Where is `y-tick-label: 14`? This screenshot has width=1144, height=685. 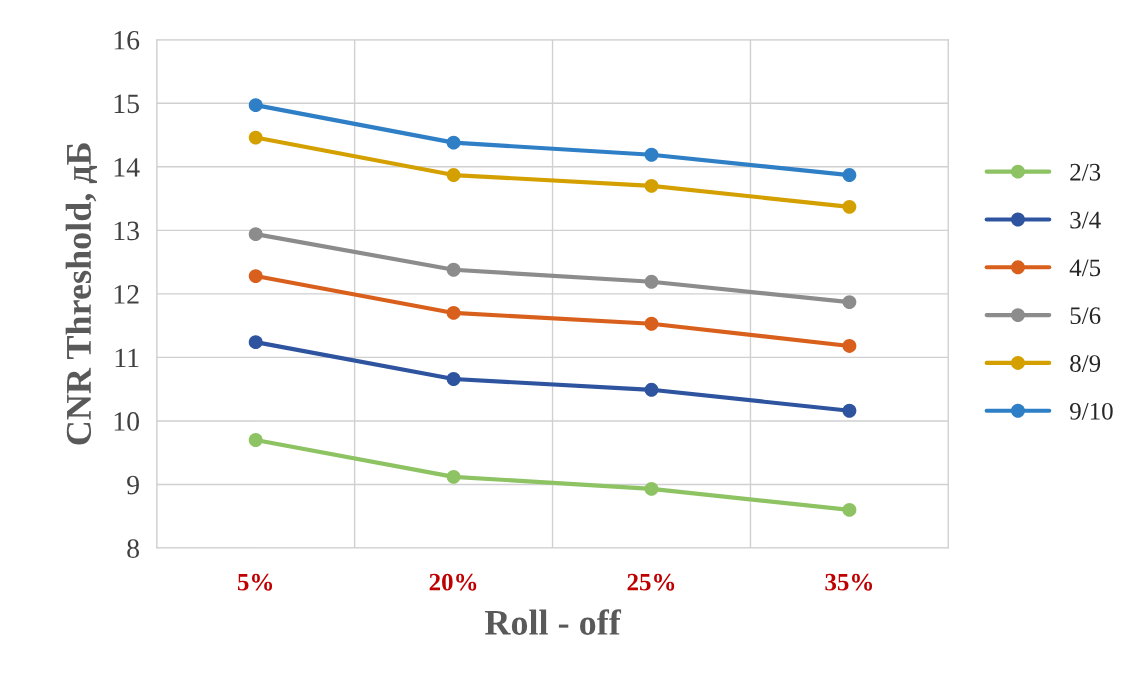 y-tick-label: 14 is located at coordinates (127, 167).